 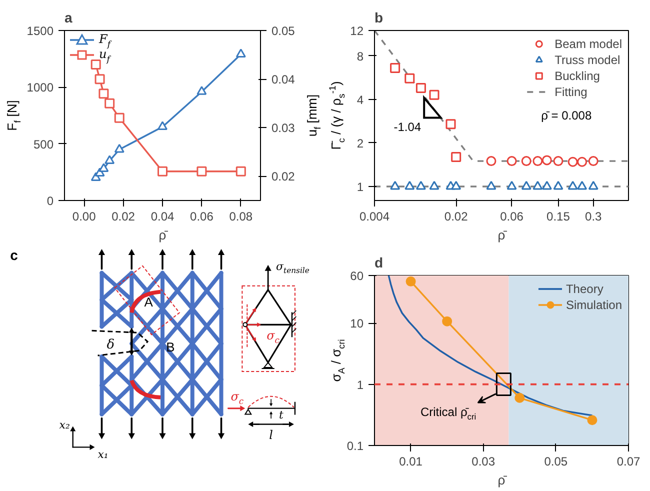 What do you see at coordinates (284, 128) in the screenshot?
I see `y2-tick-label: 0.03` at bounding box center [284, 128].